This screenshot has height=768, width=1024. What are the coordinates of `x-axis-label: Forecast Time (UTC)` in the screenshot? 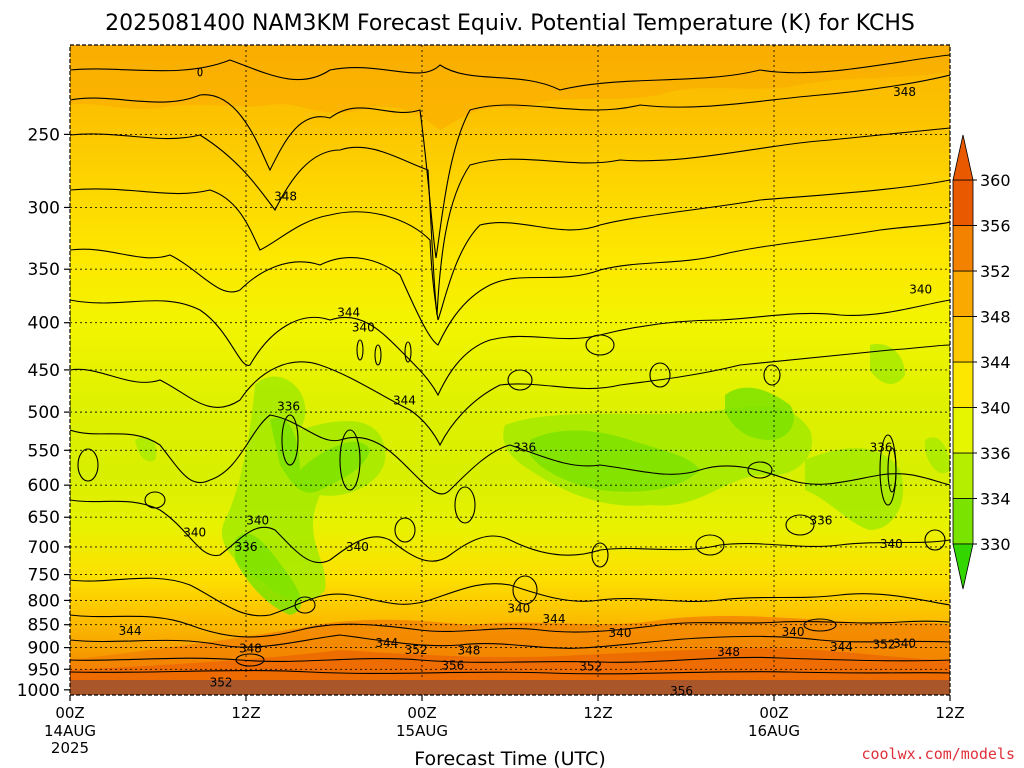 It's located at (509, 758).